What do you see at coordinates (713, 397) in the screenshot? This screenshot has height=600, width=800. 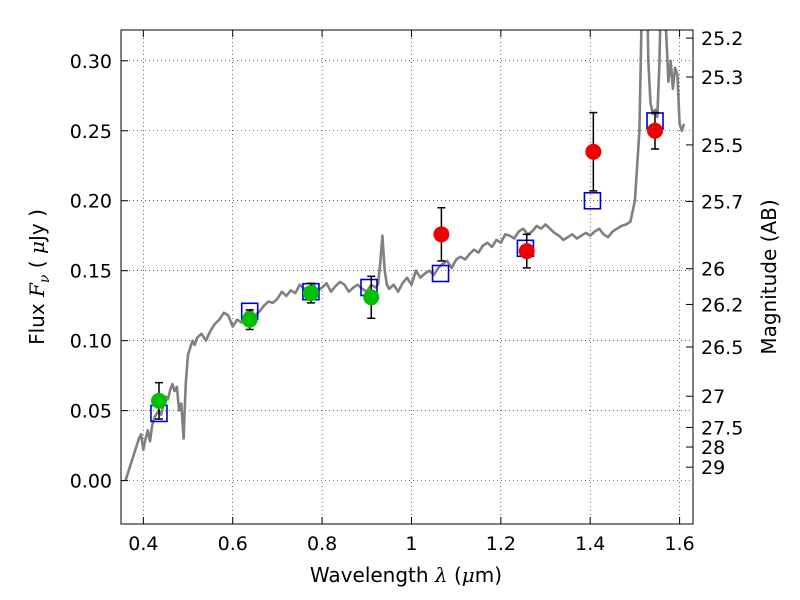 I see `mag-tick-label: 27` at bounding box center [713, 397].